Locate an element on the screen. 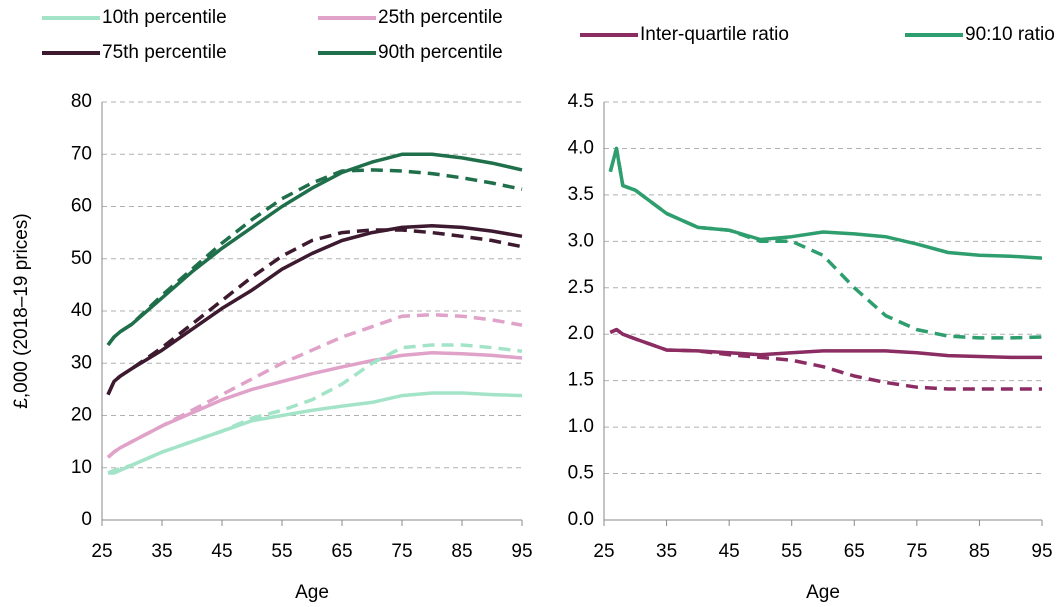  y-tick-label: 2.0 is located at coordinates (581, 333).